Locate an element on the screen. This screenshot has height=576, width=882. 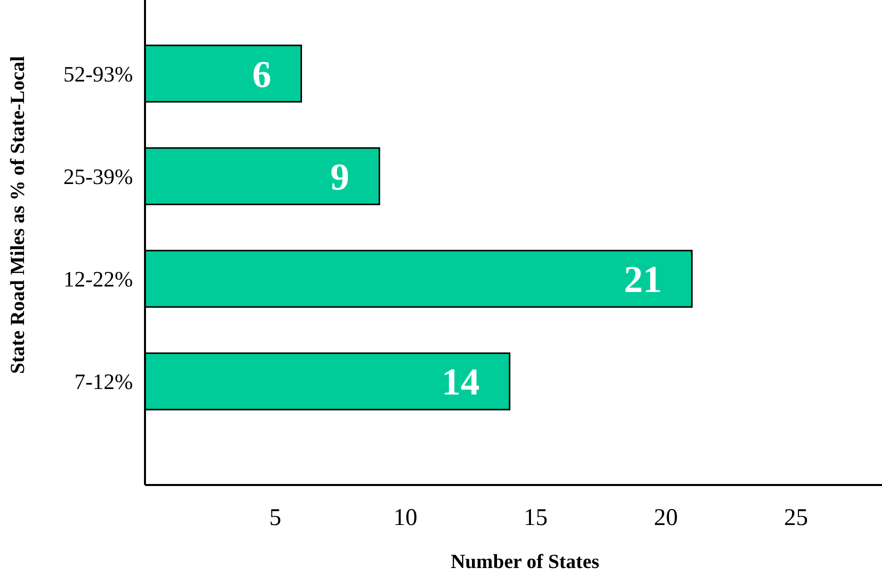
x-tick-label: 25 is located at coordinates (796, 518).